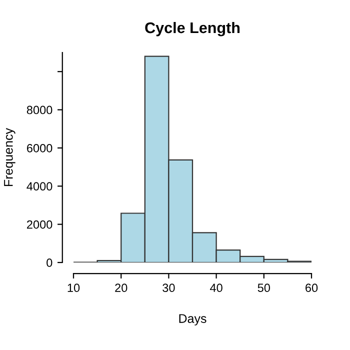  Describe the element at coordinates (192, 29) in the screenshot. I see `chart-title: Cycle Length` at that location.